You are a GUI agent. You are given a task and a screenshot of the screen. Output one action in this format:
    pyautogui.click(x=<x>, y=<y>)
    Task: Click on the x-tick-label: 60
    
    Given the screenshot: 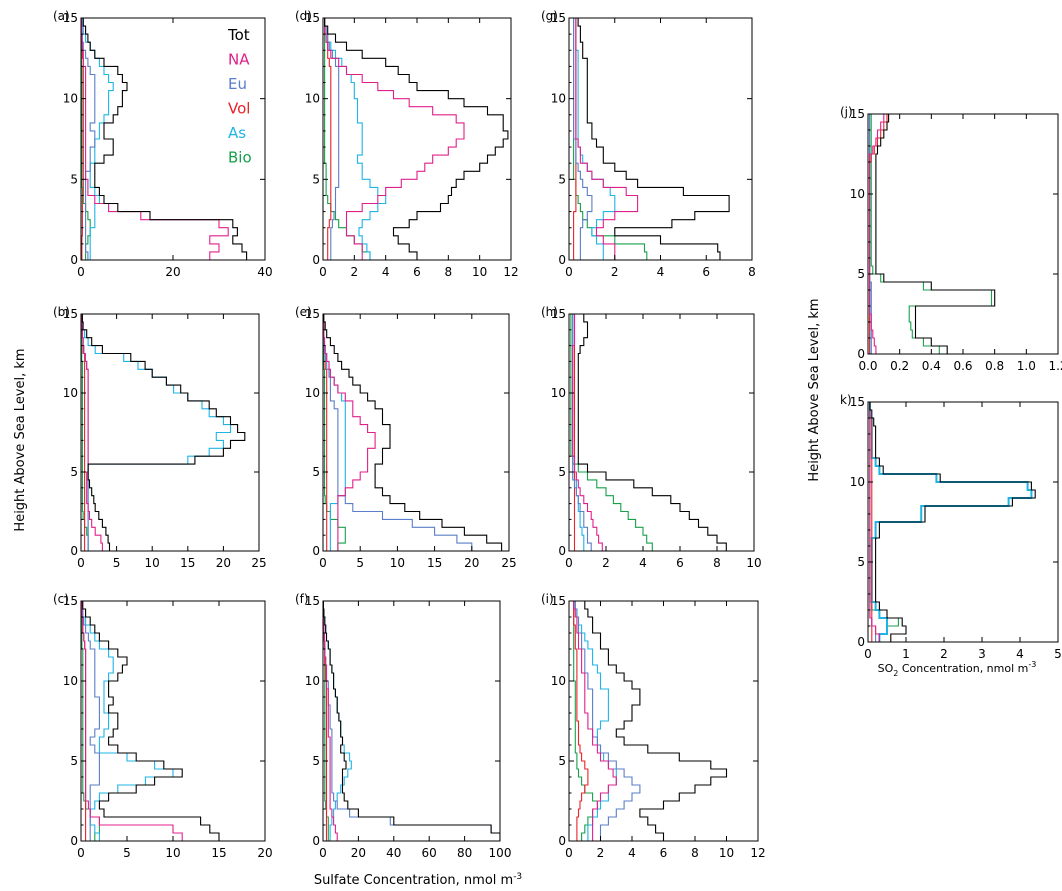 What is the action you would take?
    pyautogui.click(x=429, y=853)
    